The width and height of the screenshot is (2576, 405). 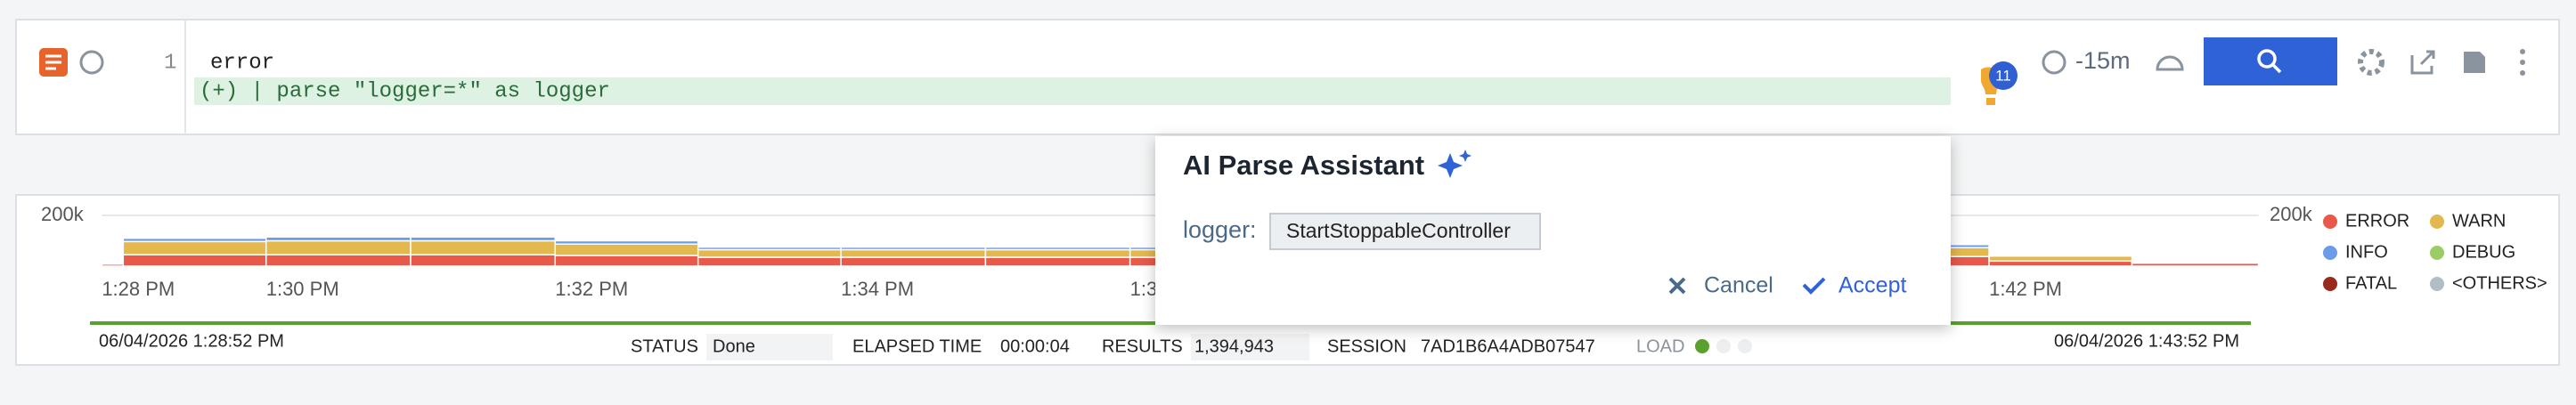 I want to click on time-range: -15m, so click(x=2103, y=60).